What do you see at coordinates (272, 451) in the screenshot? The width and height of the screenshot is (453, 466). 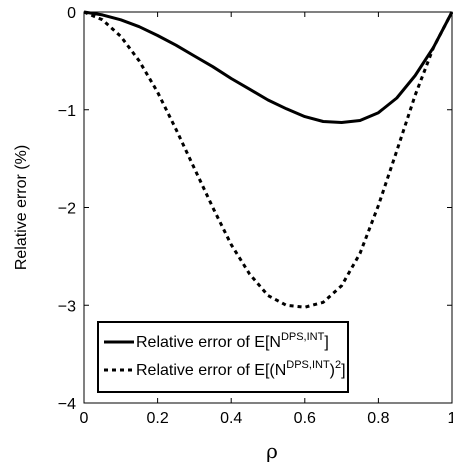 I see `x-axis-label: ρ` at bounding box center [272, 451].